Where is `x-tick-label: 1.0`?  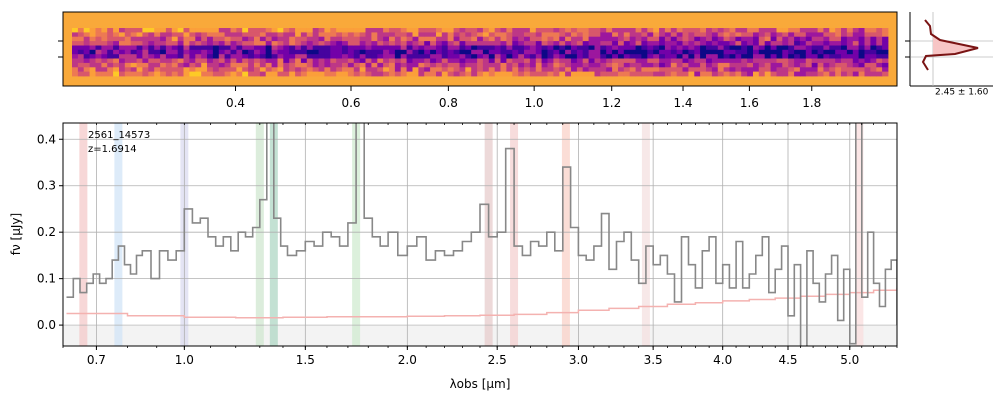 x-tick-label: 1.0 is located at coordinates (184, 360).